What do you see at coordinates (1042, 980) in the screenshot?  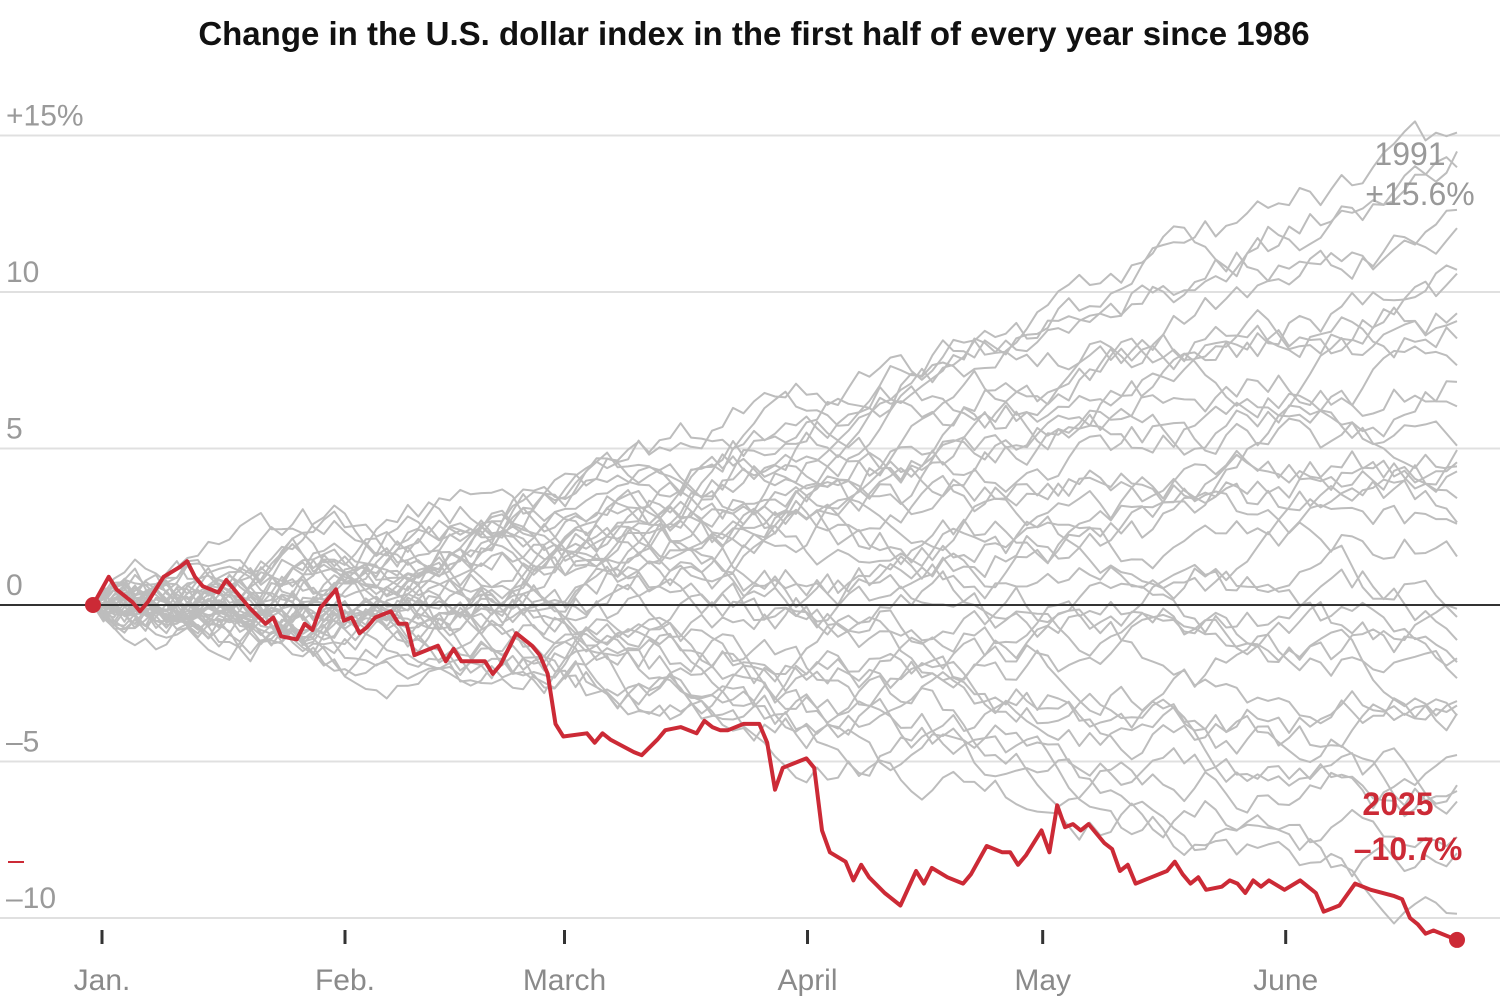 I see `x-tick-label: May` at bounding box center [1042, 980].